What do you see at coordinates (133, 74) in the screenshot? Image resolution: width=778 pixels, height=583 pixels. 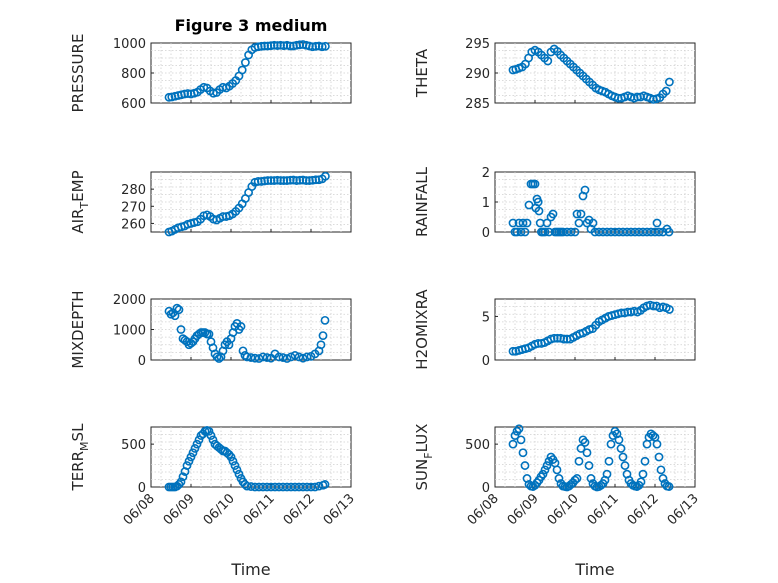 I see `y-tick-label: 800` at bounding box center [133, 74].